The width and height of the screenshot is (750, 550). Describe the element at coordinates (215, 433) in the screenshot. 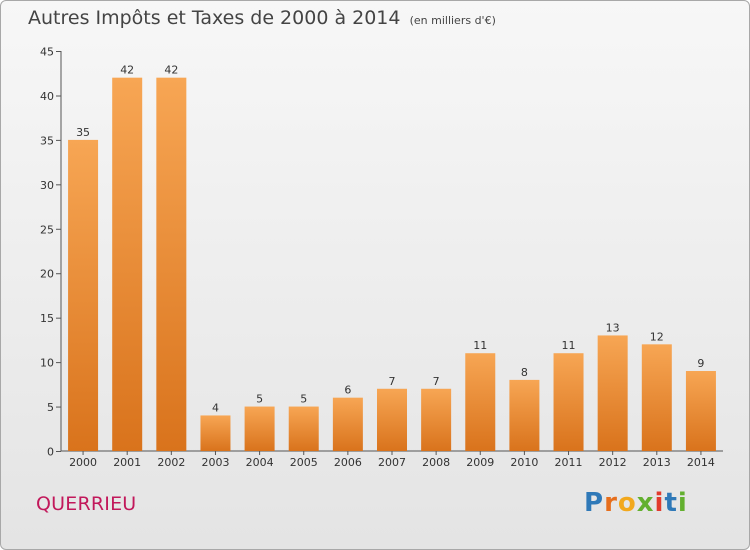

I see `bar-2003` at that location.